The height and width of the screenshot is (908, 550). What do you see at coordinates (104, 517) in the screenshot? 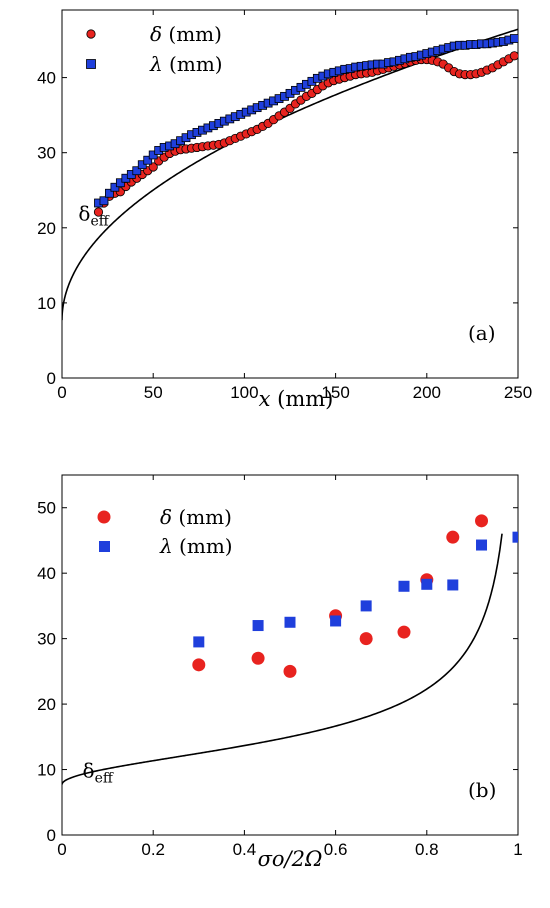
I see `legend-marker-delta-b` at bounding box center [104, 517].